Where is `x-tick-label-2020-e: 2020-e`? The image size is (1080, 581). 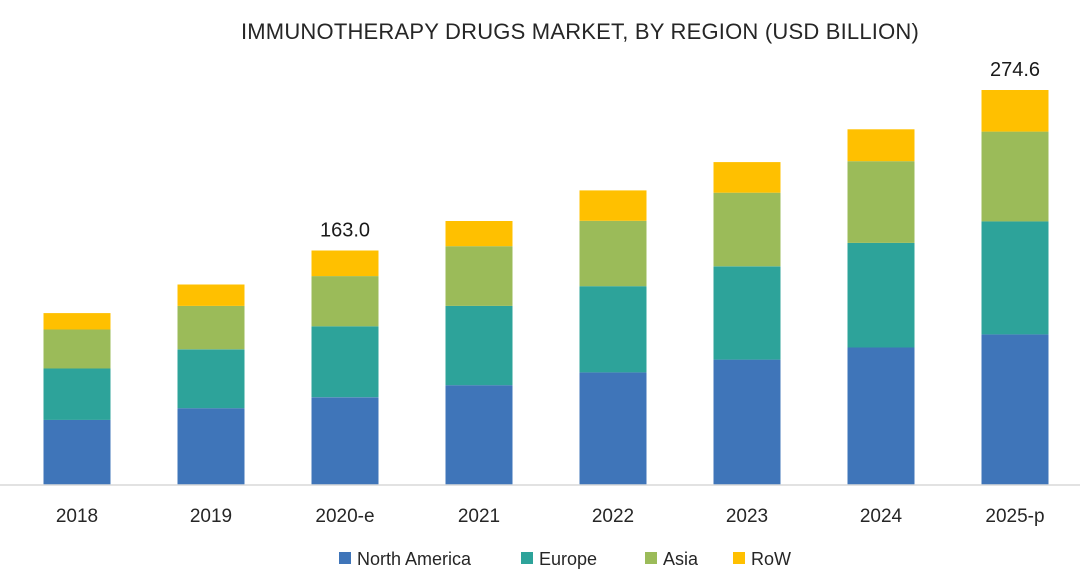
x-tick-label-2020-e: 2020-e is located at coordinates (344, 516).